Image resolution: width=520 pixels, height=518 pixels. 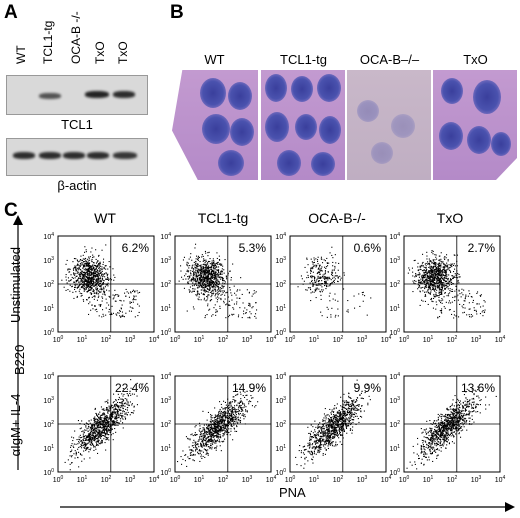 I want to click on x-tick-exponent: 1, so click(x=203, y=338).